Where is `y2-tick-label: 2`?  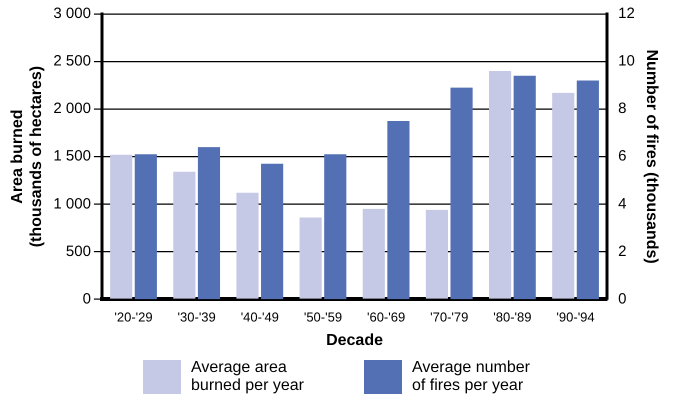 y2-tick-label: 2 is located at coordinates (622, 251).